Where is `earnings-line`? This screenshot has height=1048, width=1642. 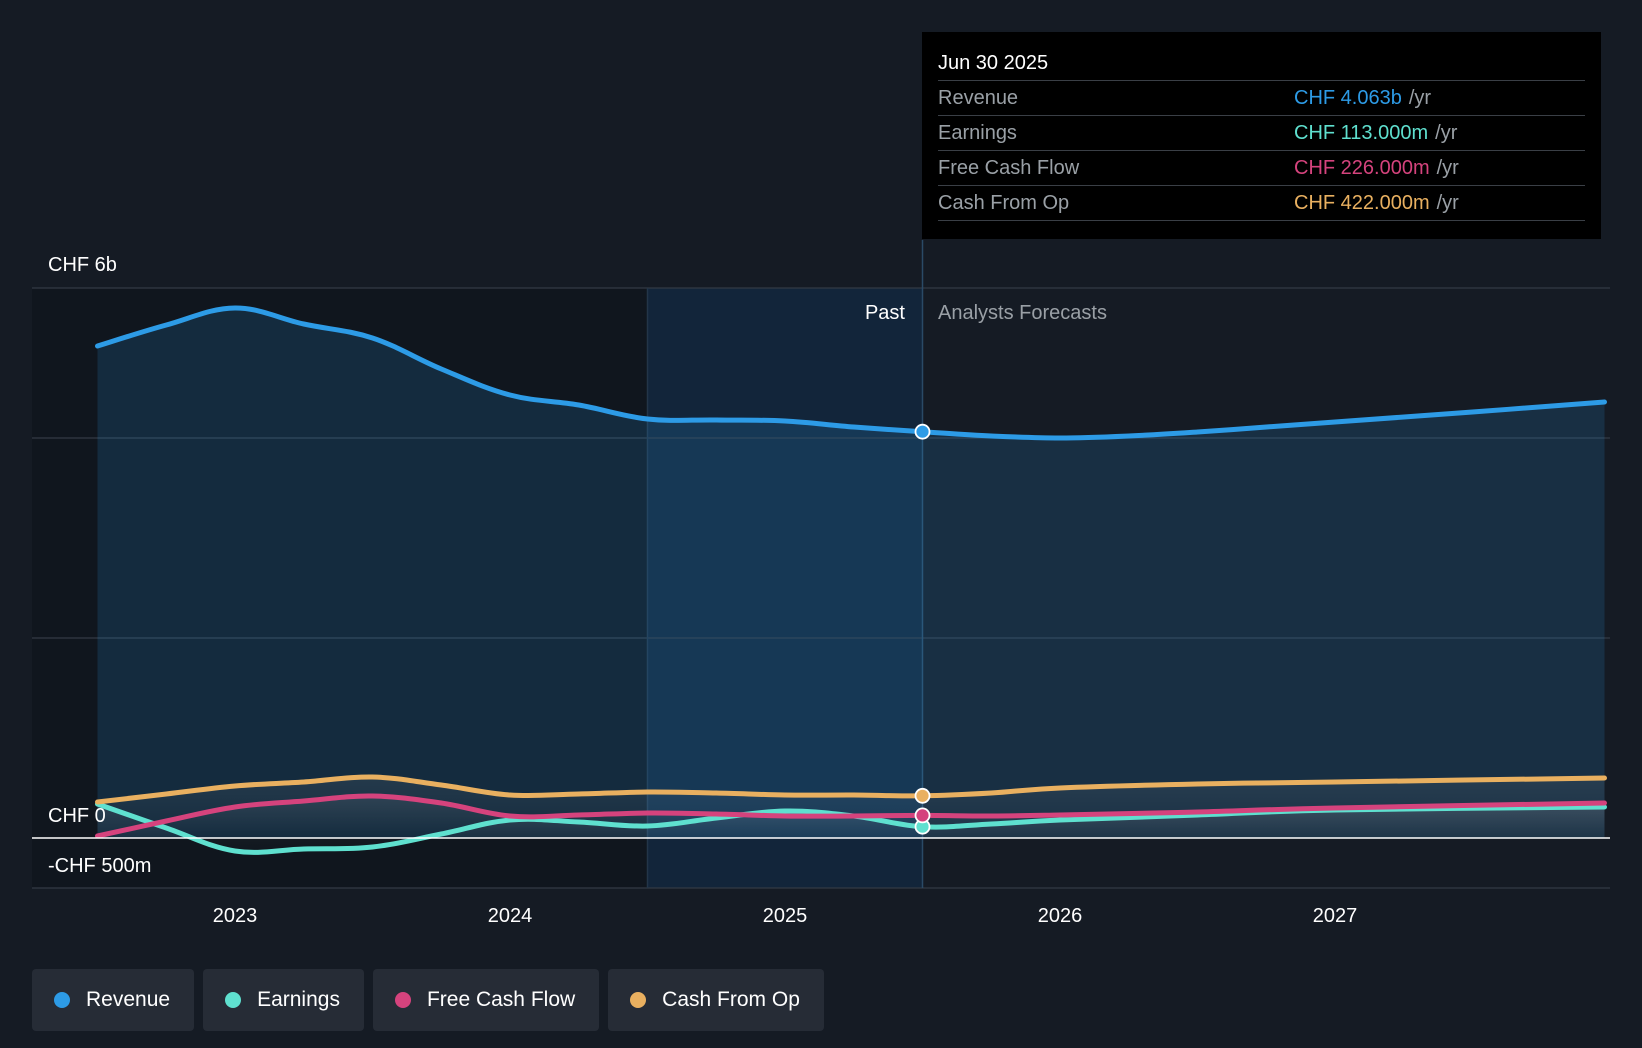
earnings-line is located at coordinates (851, 828).